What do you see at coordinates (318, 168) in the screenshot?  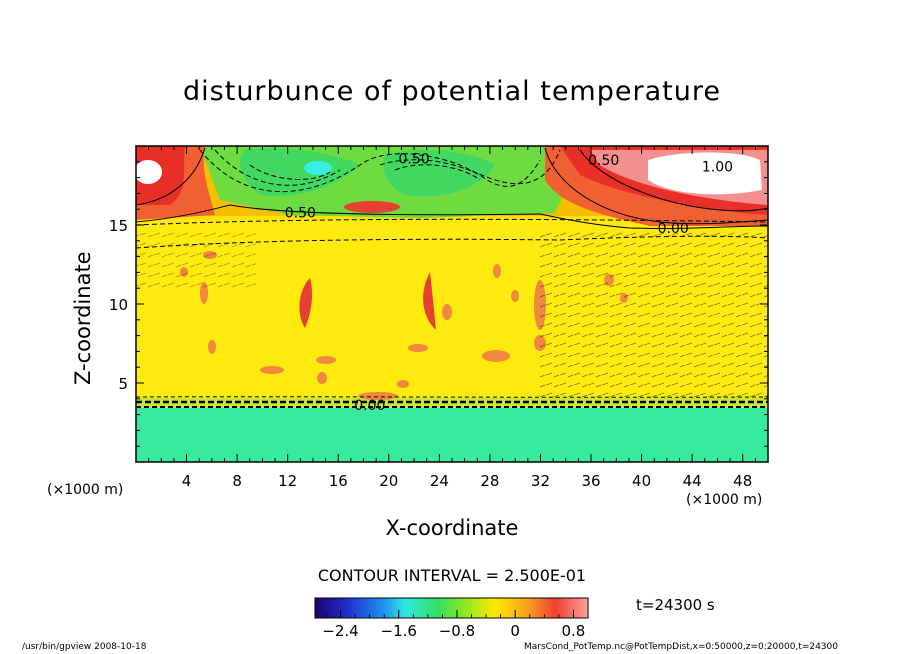 I see `field-cyan-spot` at bounding box center [318, 168].